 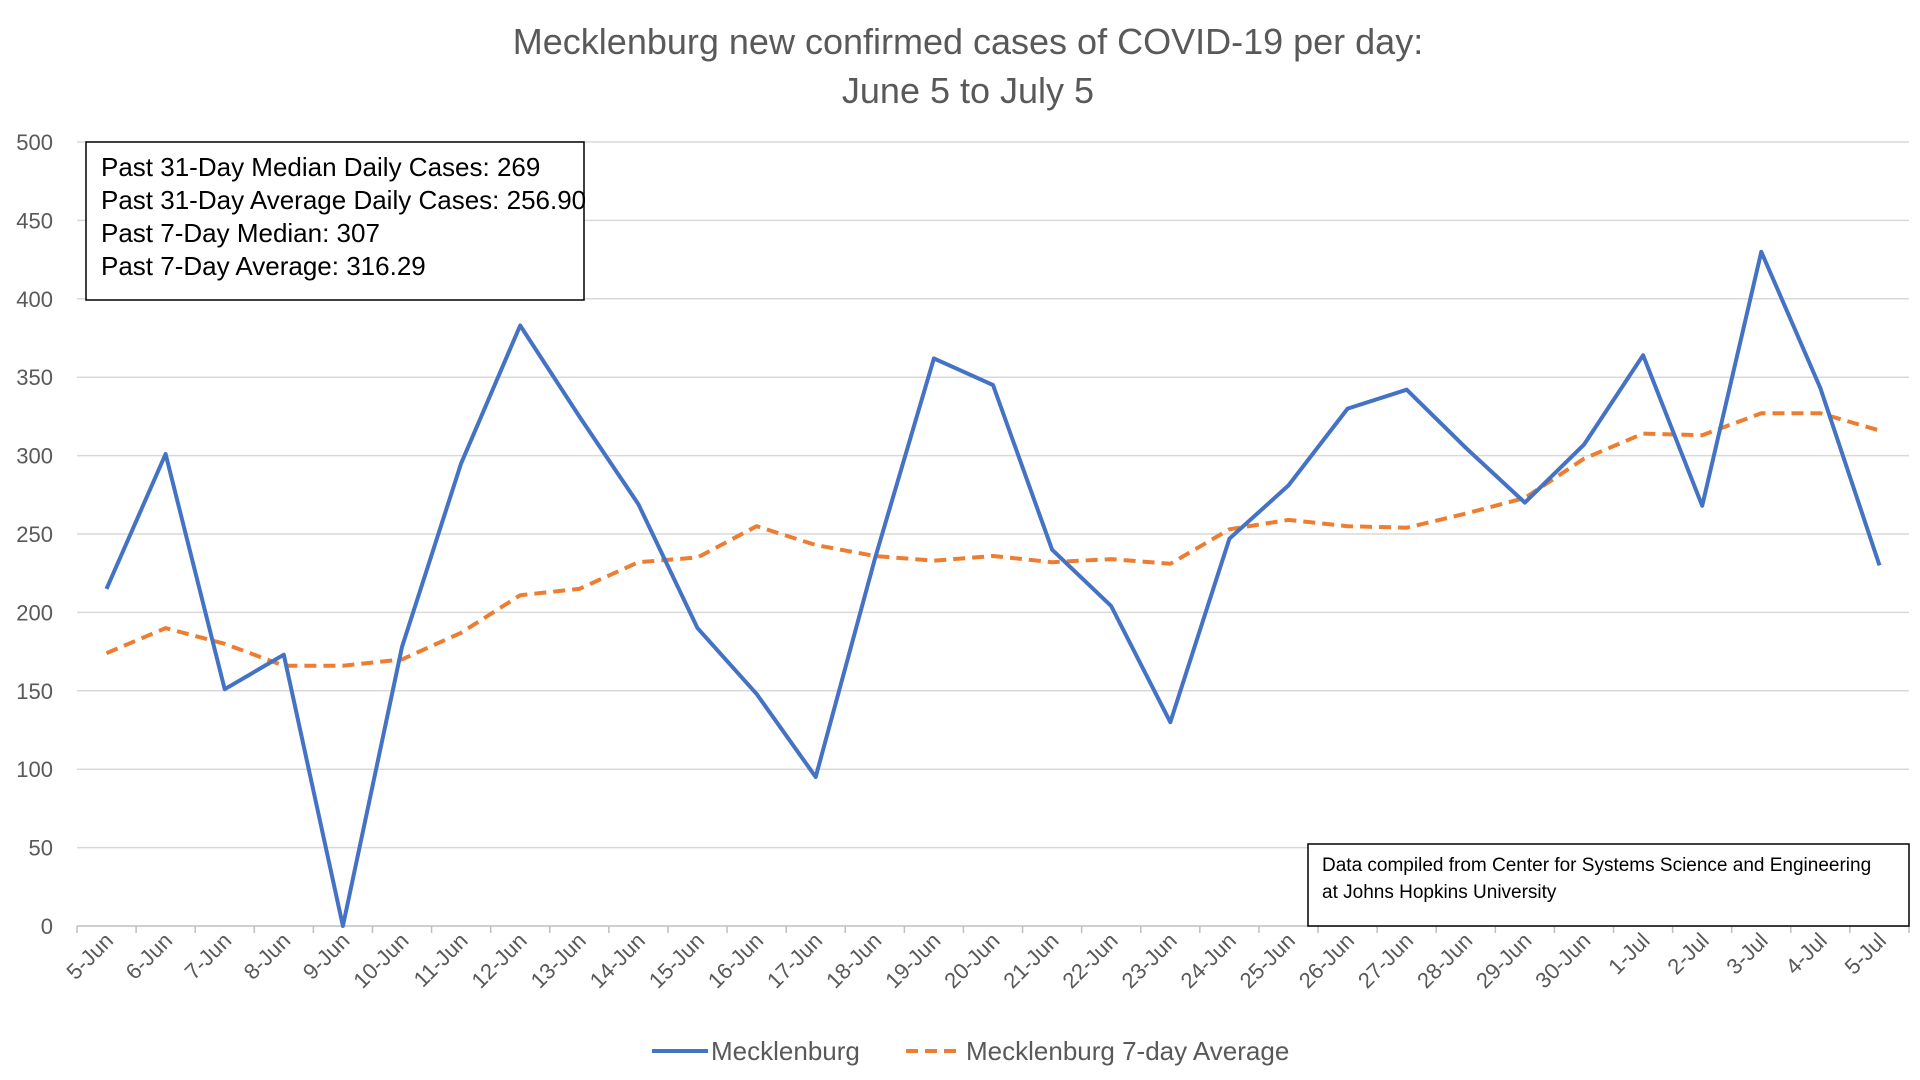 I want to click on stats-line-4: Past 7-Day Average: 316.29, so click(x=263, y=266).